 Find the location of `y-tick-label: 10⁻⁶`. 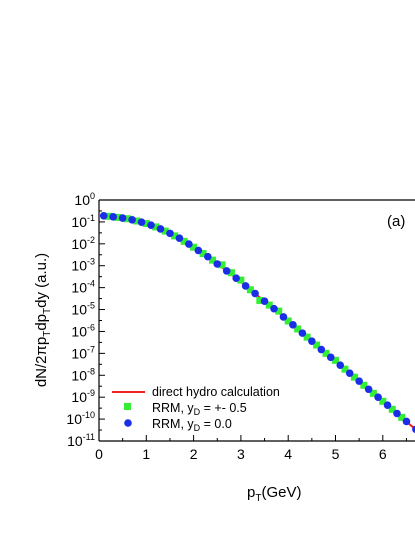

y-tick-label: 10⁻⁶ is located at coordinates (83, 330).